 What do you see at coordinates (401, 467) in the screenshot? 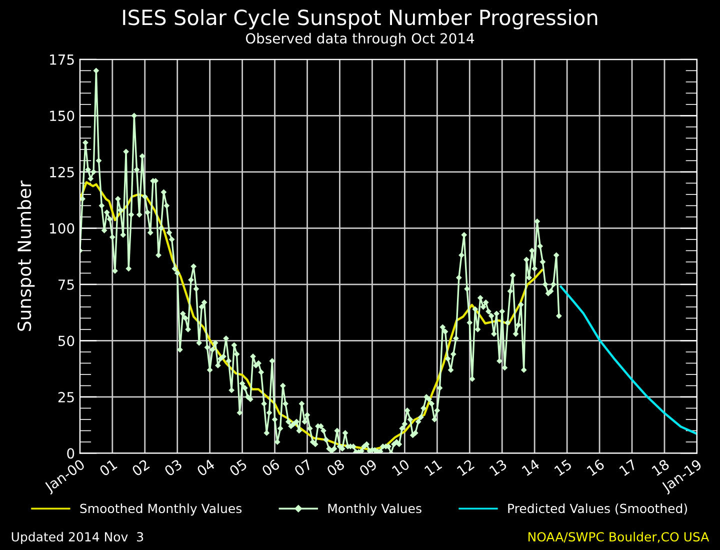
I see `x-tick-label: 10` at bounding box center [401, 467].